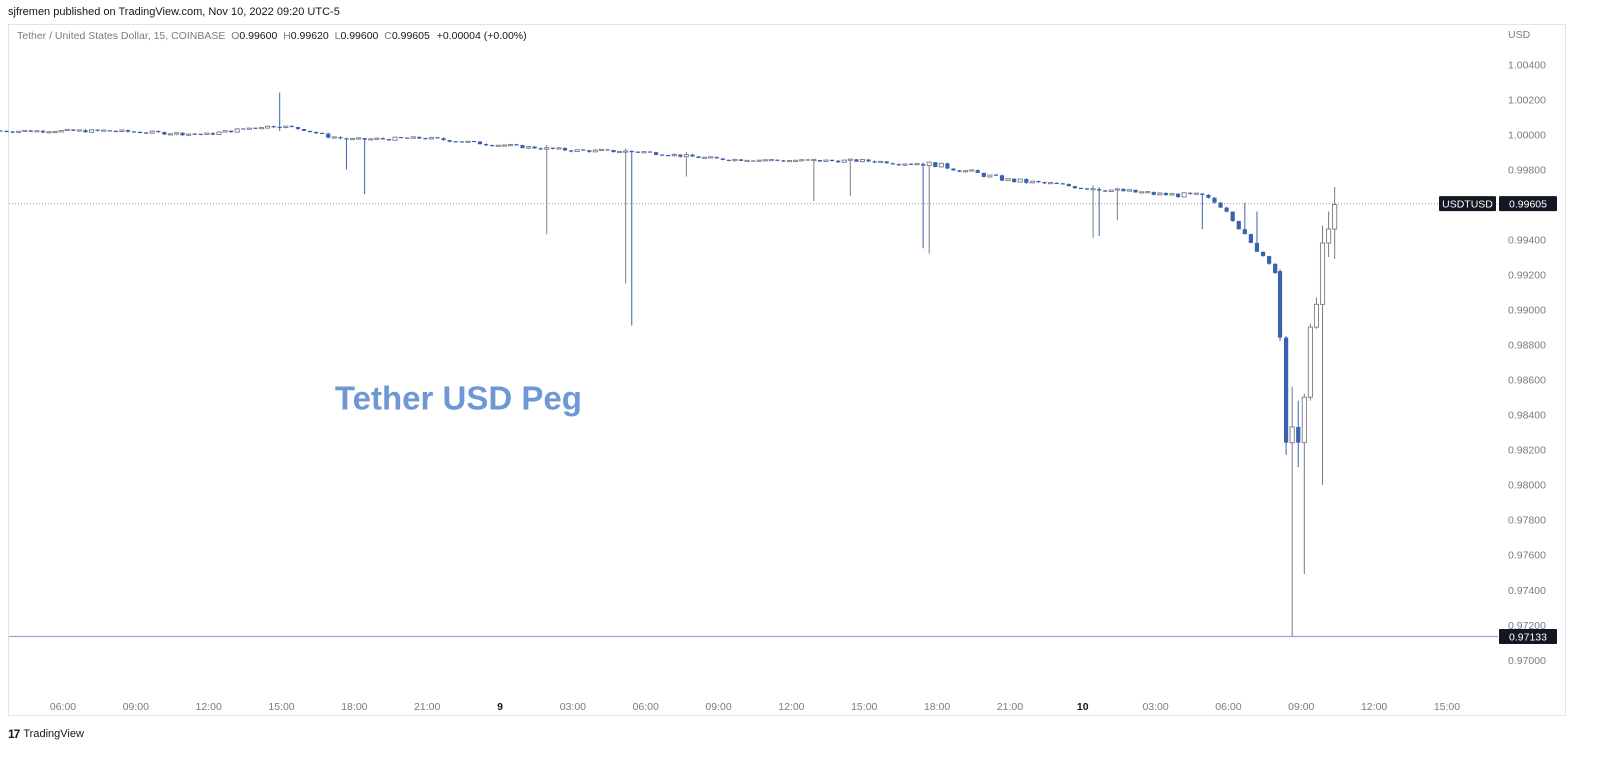 This screenshot has height=763, width=1600. I want to click on tradingview-logo-icon: 17, so click(14, 734).